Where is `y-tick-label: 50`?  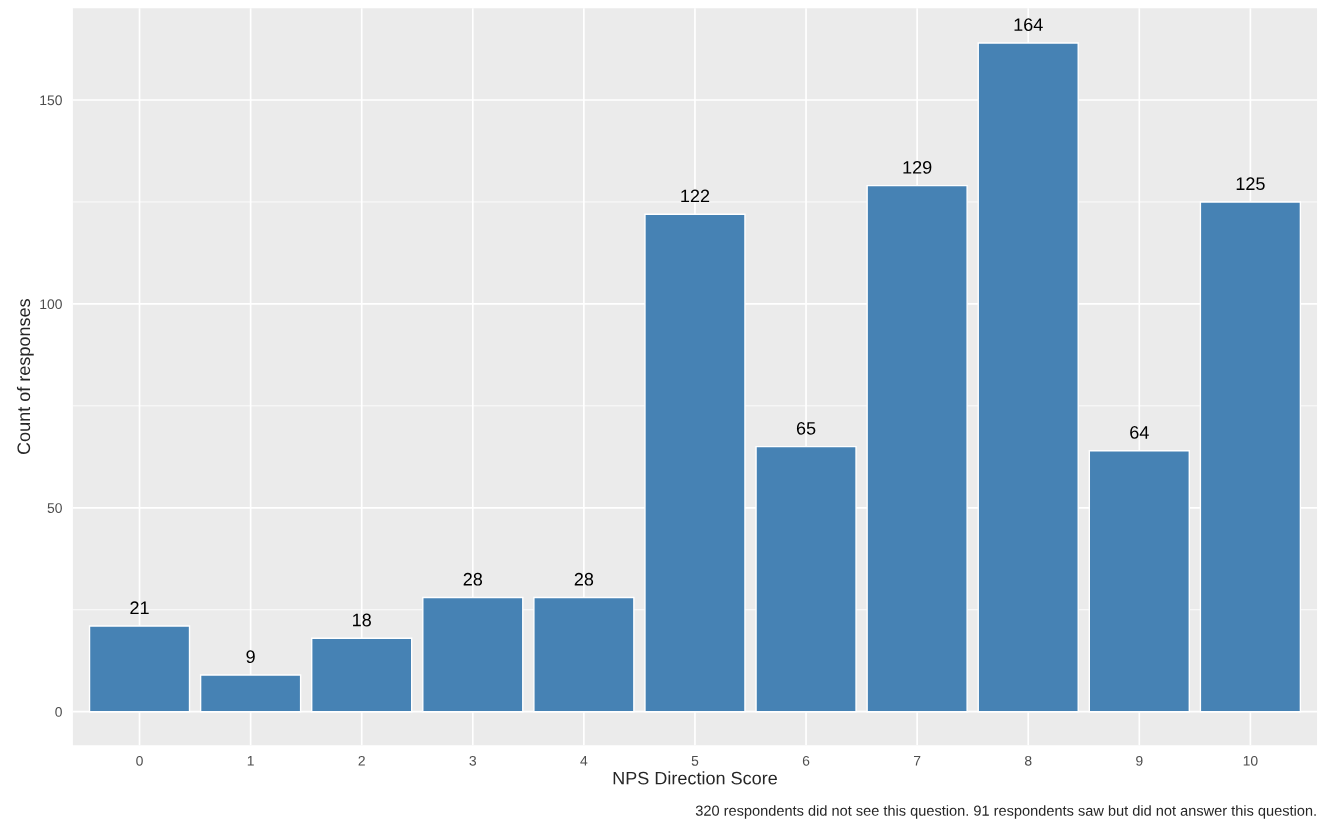
y-tick-label: 50 is located at coordinates (54, 508).